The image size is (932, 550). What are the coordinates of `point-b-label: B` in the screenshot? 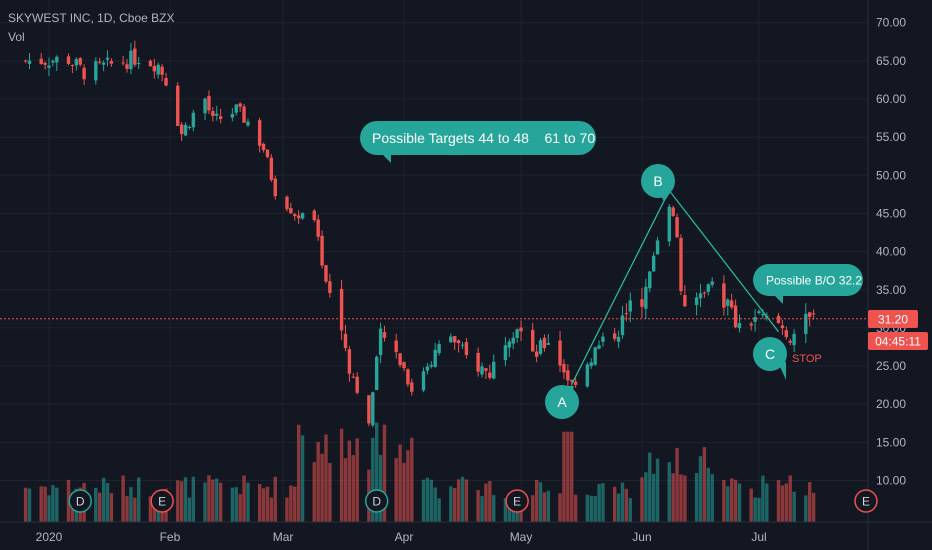 It's located at (657, 181).